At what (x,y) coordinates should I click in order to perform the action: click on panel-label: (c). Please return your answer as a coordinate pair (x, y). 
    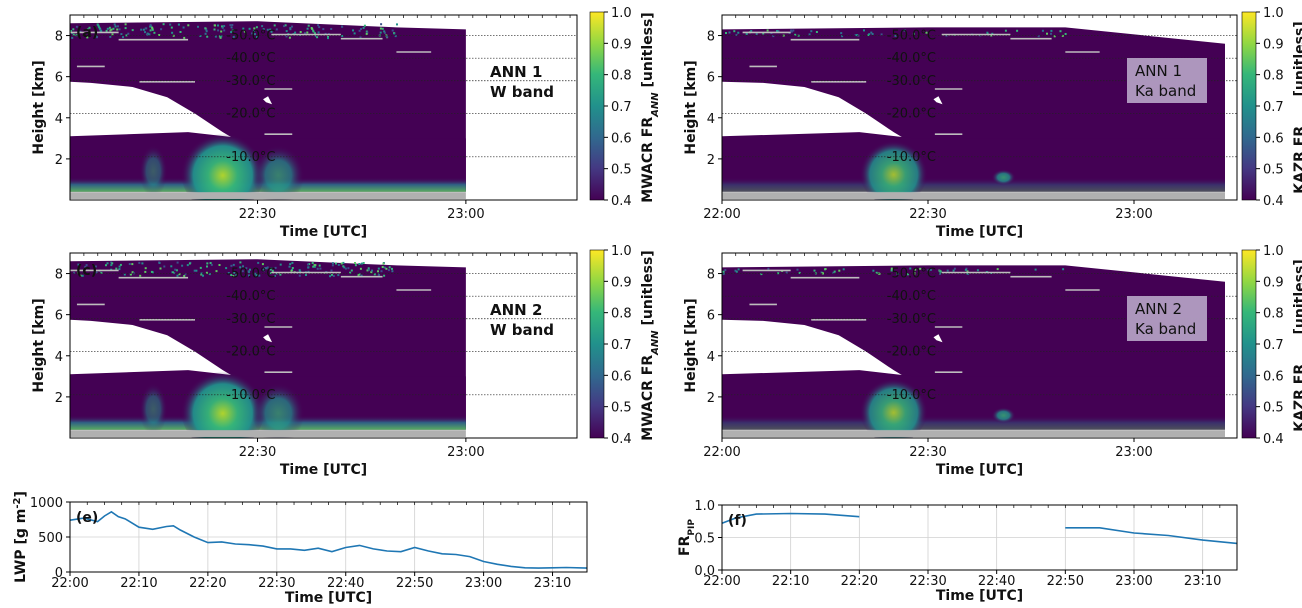
    Looking at the image, I should click on (86, 271).